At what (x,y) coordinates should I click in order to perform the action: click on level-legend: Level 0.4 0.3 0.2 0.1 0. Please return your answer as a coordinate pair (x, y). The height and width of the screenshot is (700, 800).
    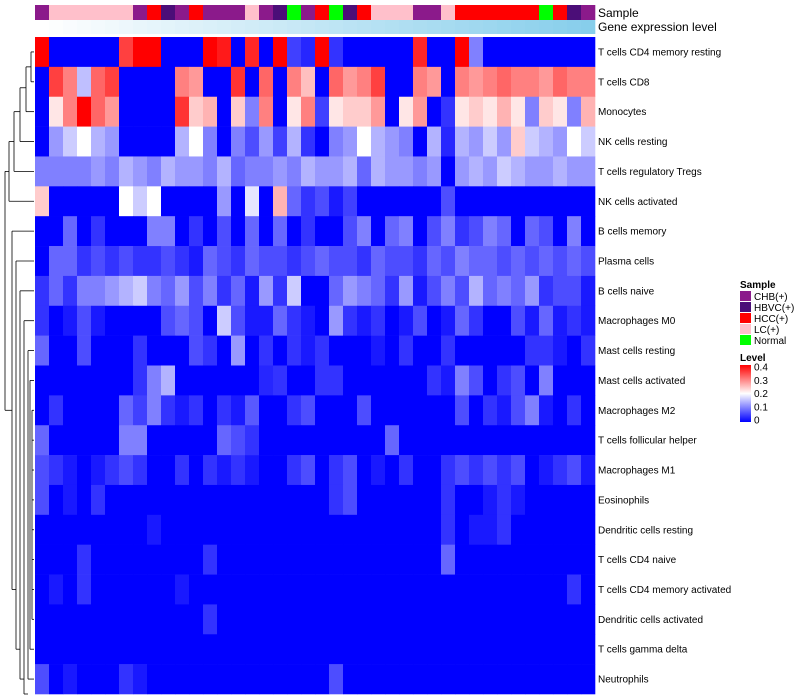
    Looking at the image, I should click on (754, 390).